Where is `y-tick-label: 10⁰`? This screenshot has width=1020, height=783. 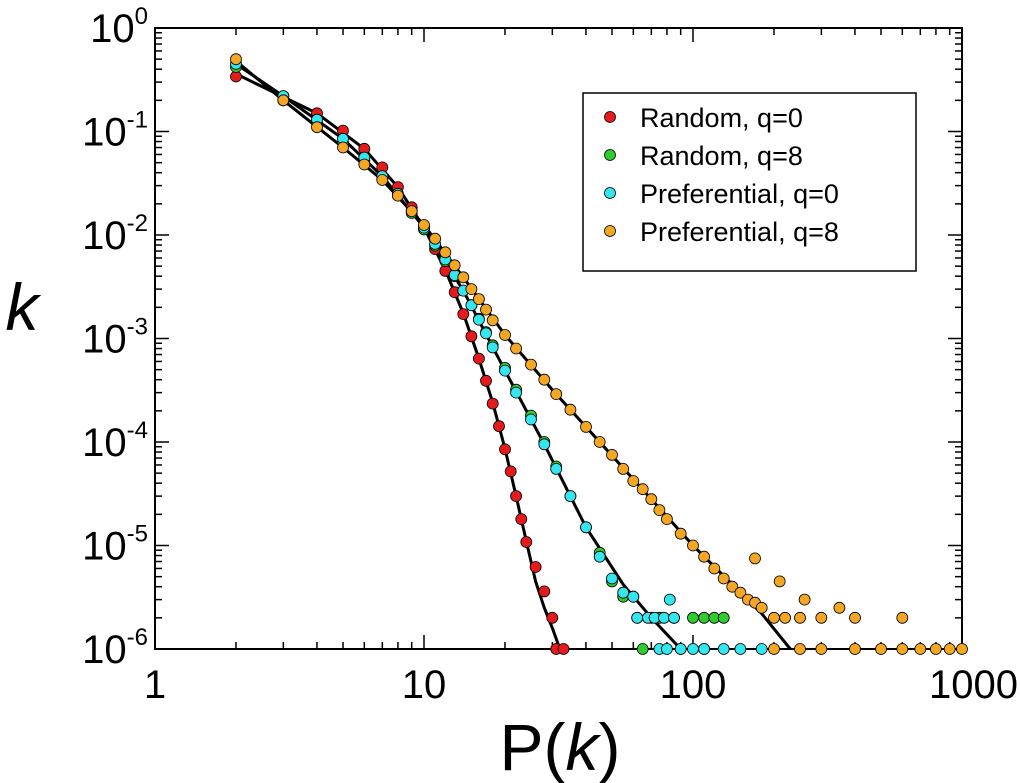
y-tick-label: 10⁰ is located at coordinates (119, 27).